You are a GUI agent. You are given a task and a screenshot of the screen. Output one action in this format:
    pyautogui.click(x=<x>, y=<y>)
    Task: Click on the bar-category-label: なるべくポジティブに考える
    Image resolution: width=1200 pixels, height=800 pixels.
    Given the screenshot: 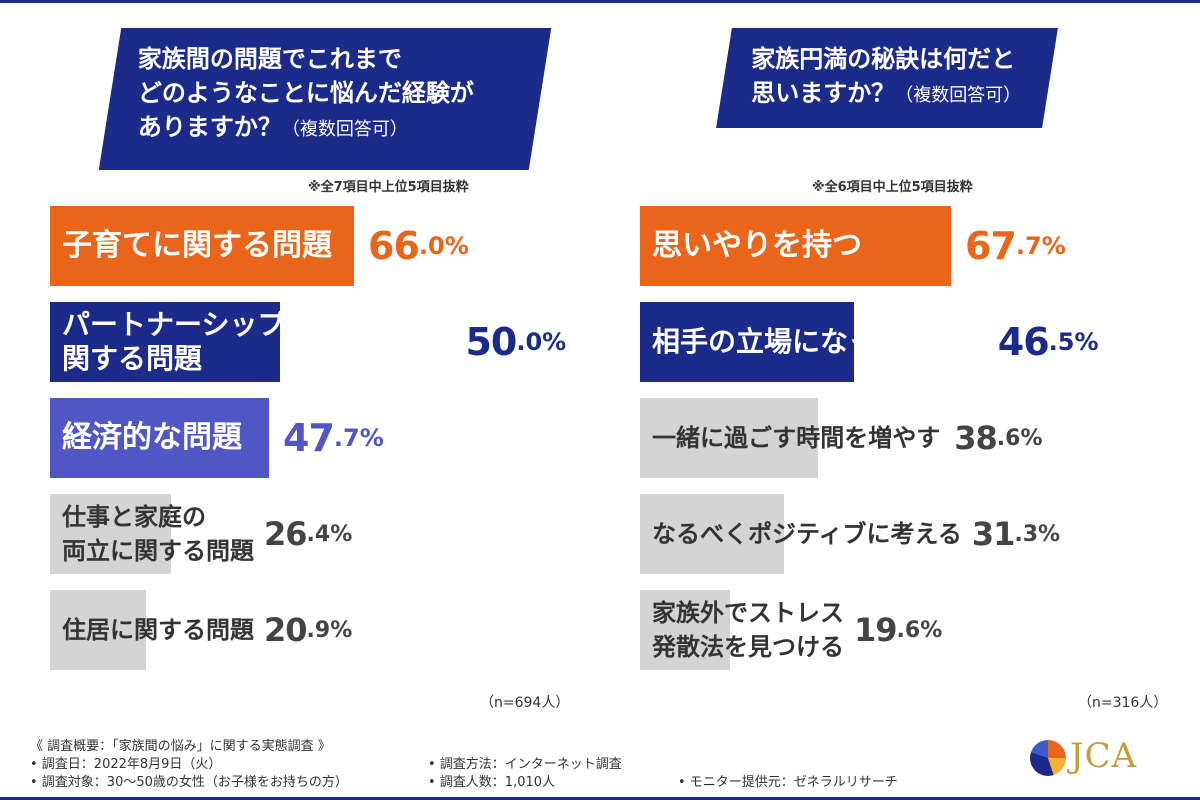 What is the action you would take?
    pyautogui.click(x=807, y=534)
    